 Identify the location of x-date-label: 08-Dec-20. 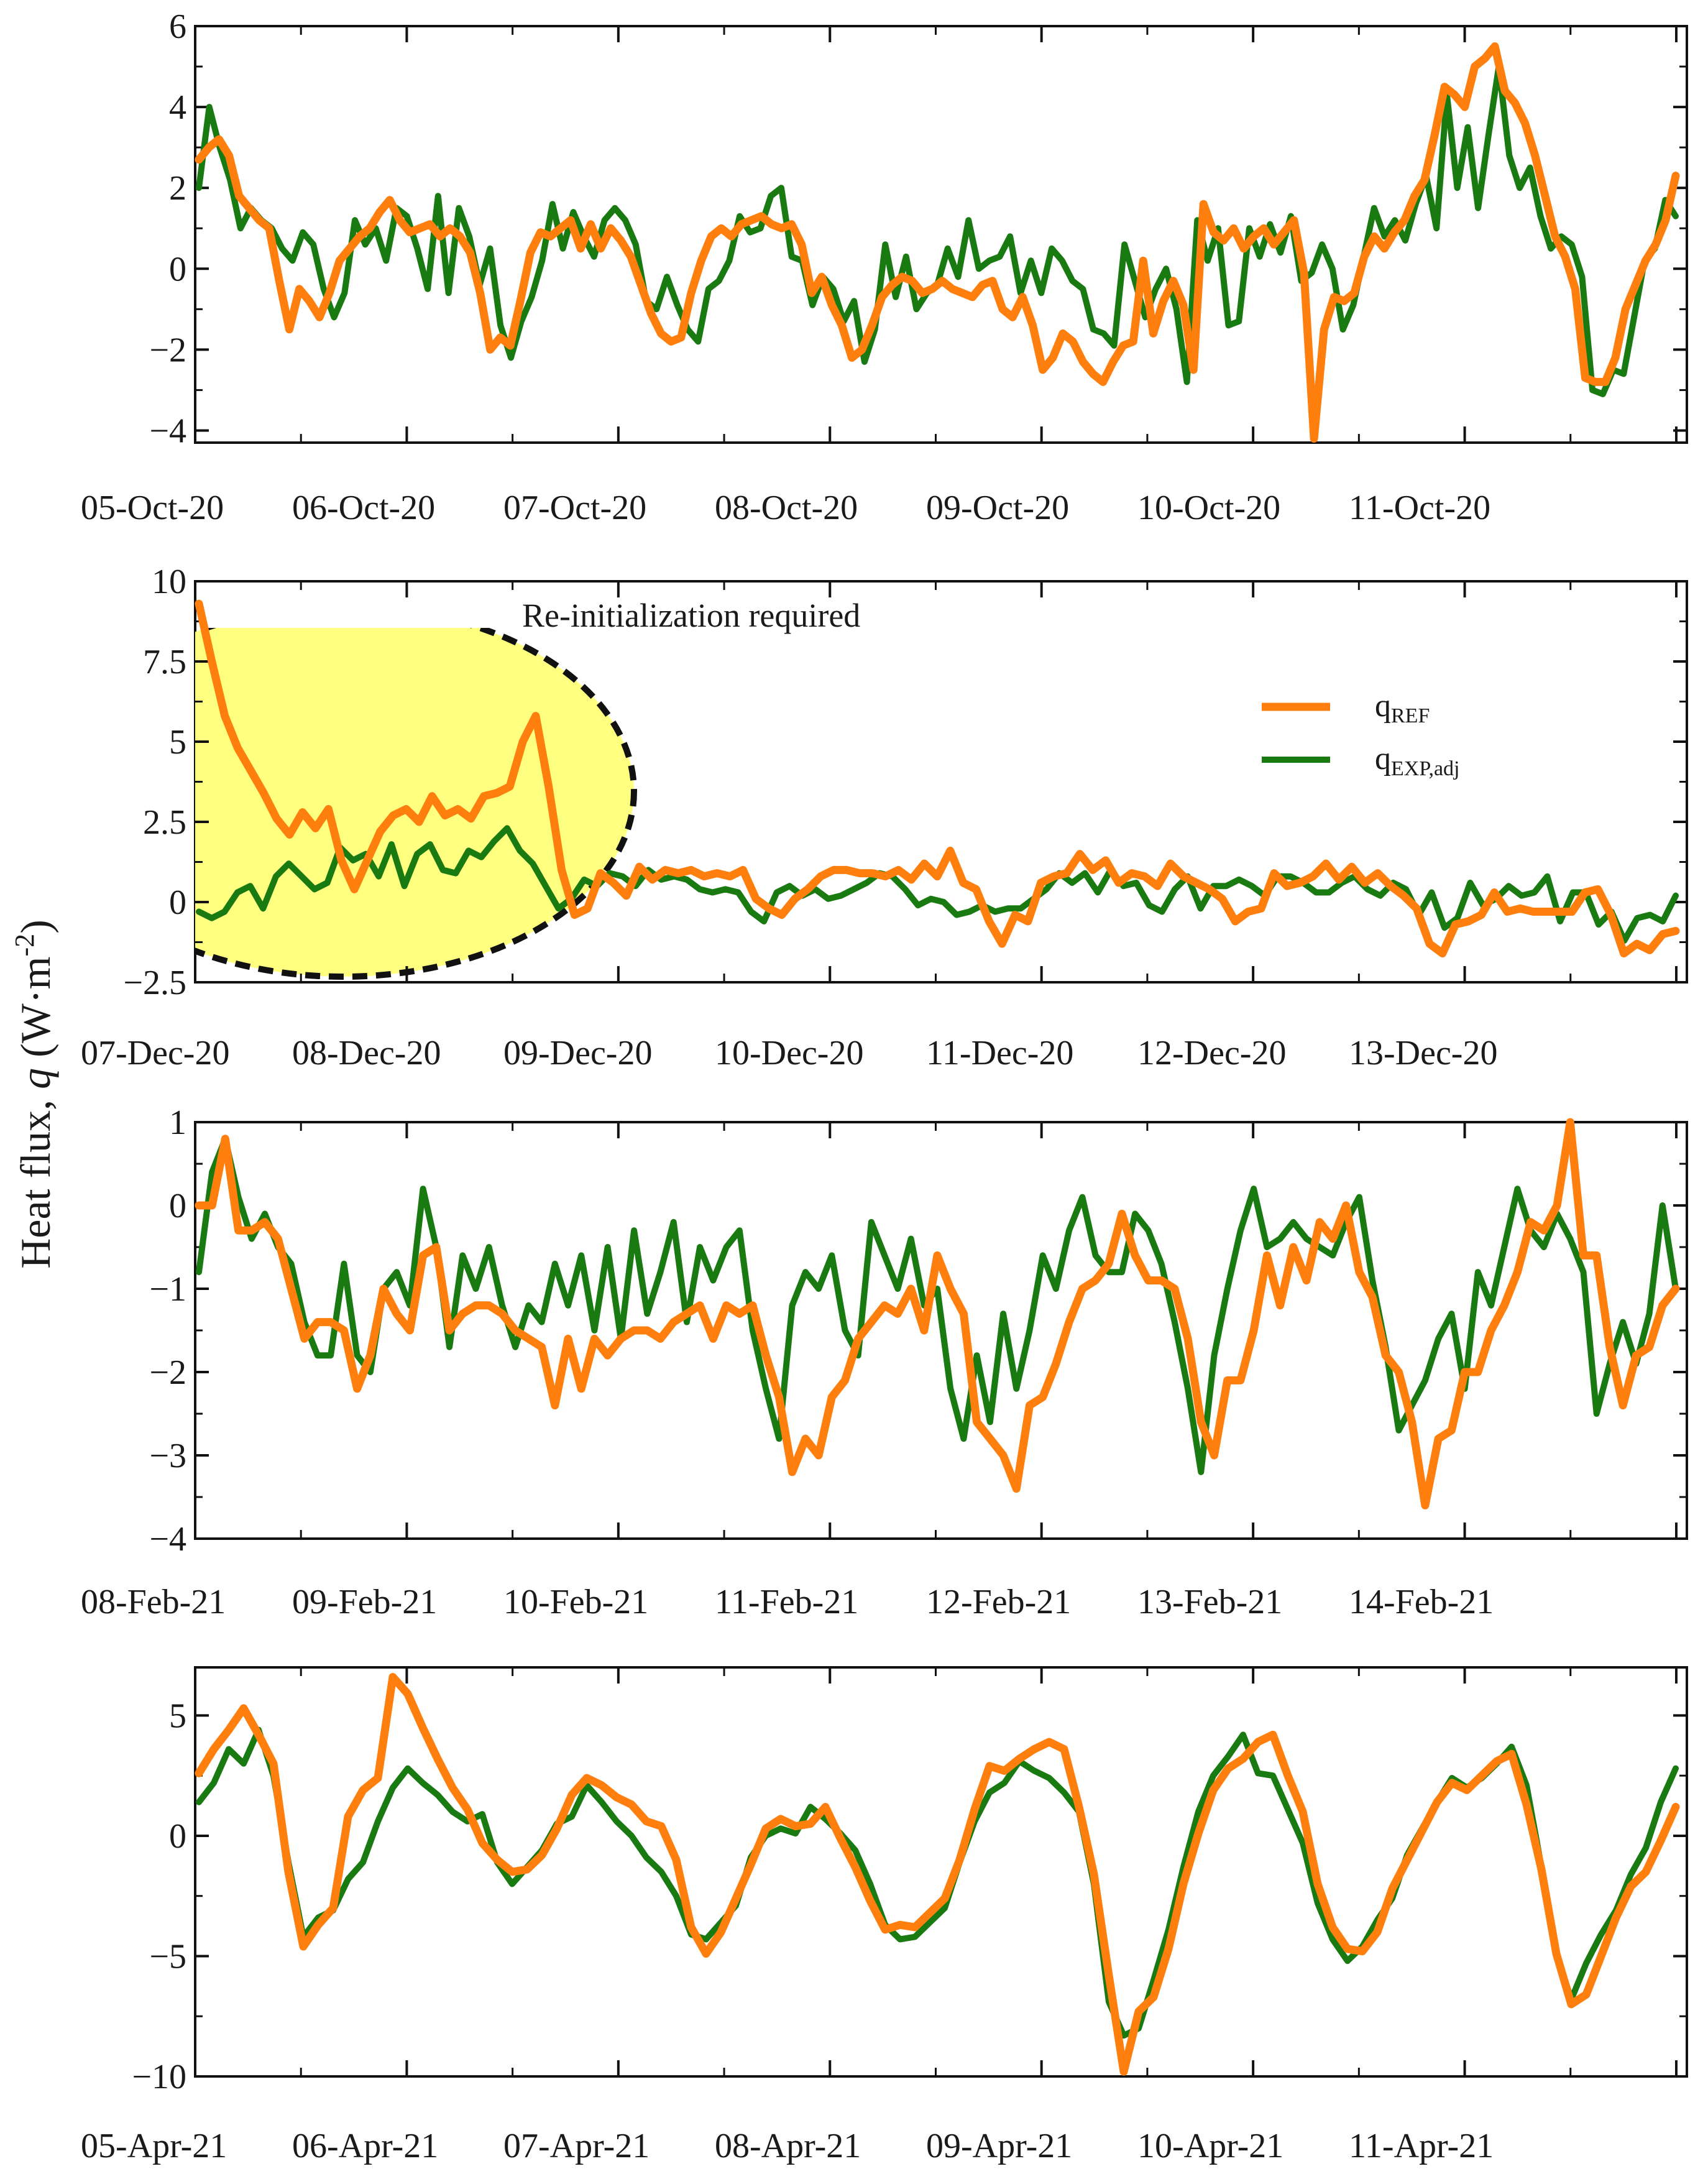
(367, 1053).